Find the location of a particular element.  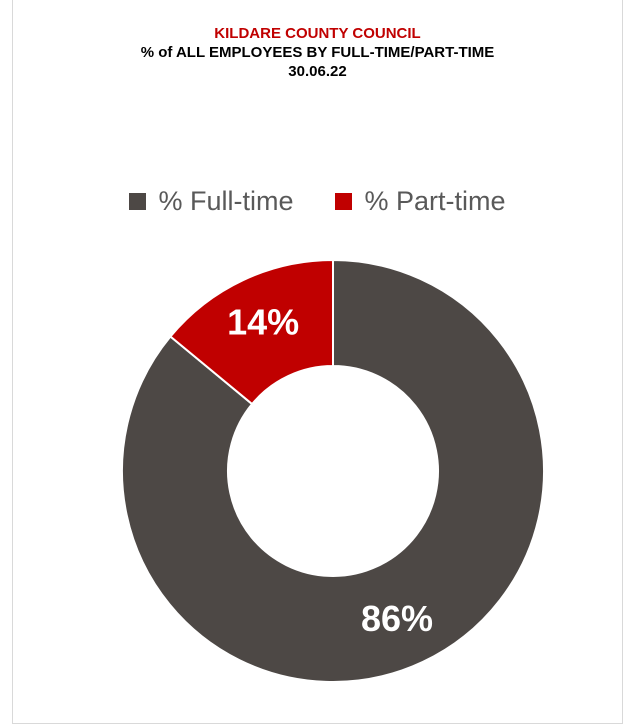

legend-label-part-time: % Part-time is located at coordinates (435, 201).